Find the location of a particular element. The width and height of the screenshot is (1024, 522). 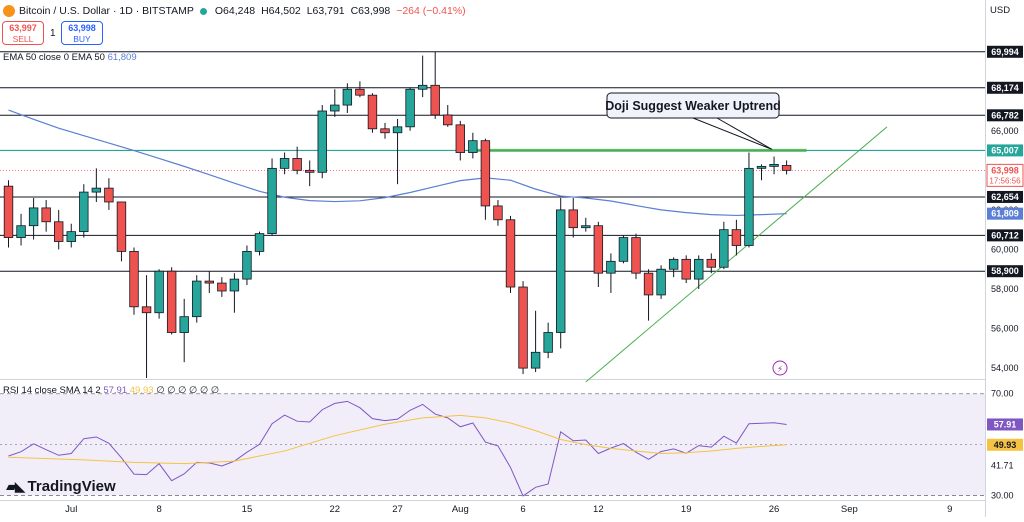

time-tick-label: Aug is located at coordinates (460, 509).